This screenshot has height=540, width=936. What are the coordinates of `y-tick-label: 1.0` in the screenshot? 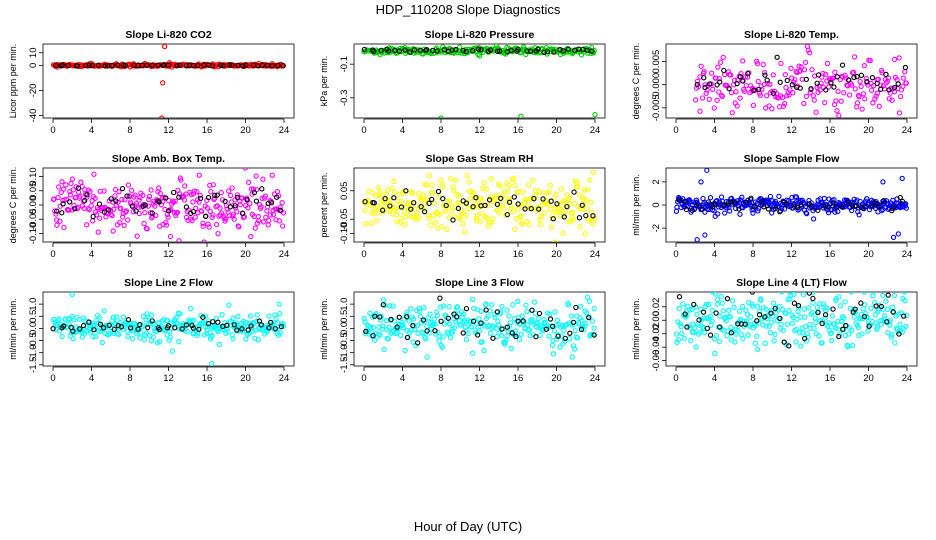 It's located at (344, 304).